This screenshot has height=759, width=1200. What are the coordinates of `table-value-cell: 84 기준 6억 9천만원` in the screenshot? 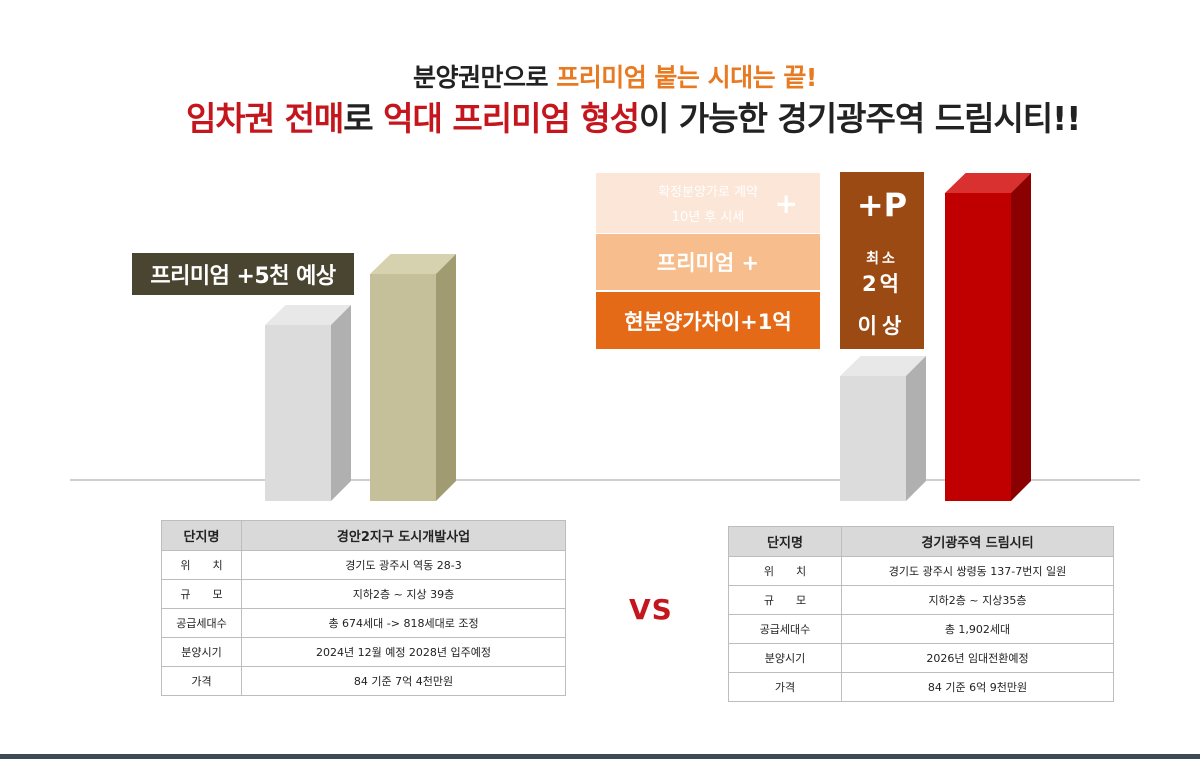 It's located at (977, 687).